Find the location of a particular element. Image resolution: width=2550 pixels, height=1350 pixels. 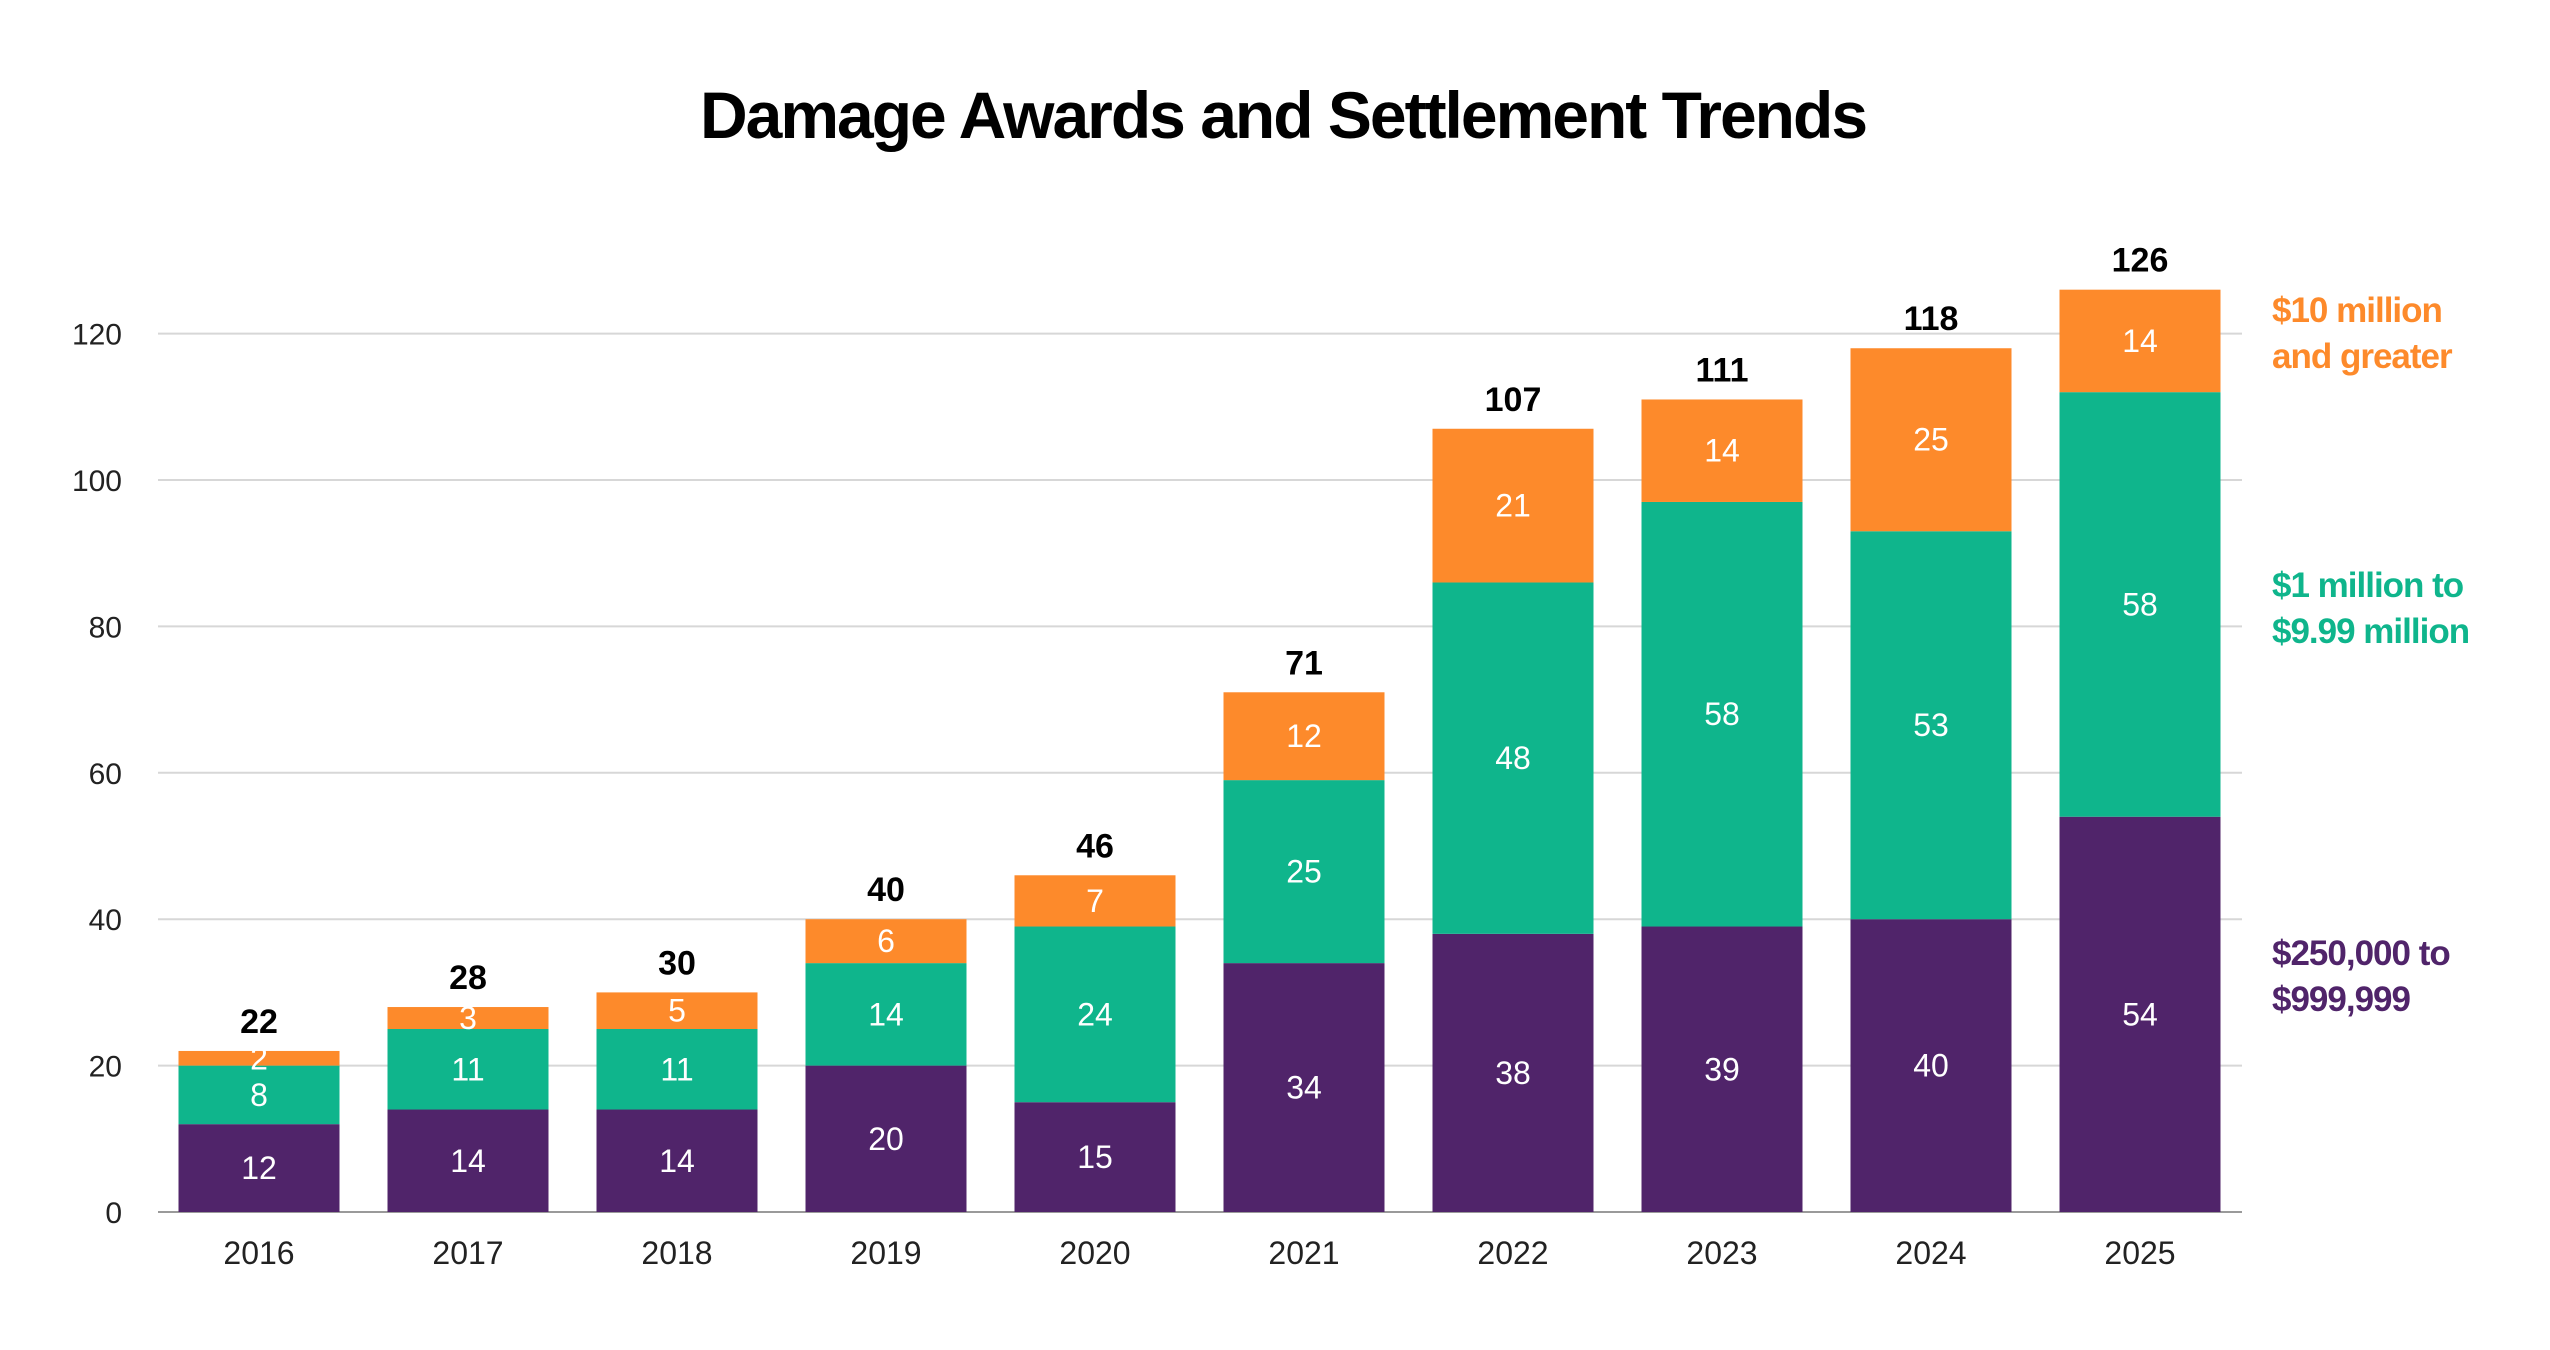

x-axis-ticks: 2016 2017 2018 2019 2020 2021 2022 2023 2024 2025 is located at coordinates (1199, 1253).